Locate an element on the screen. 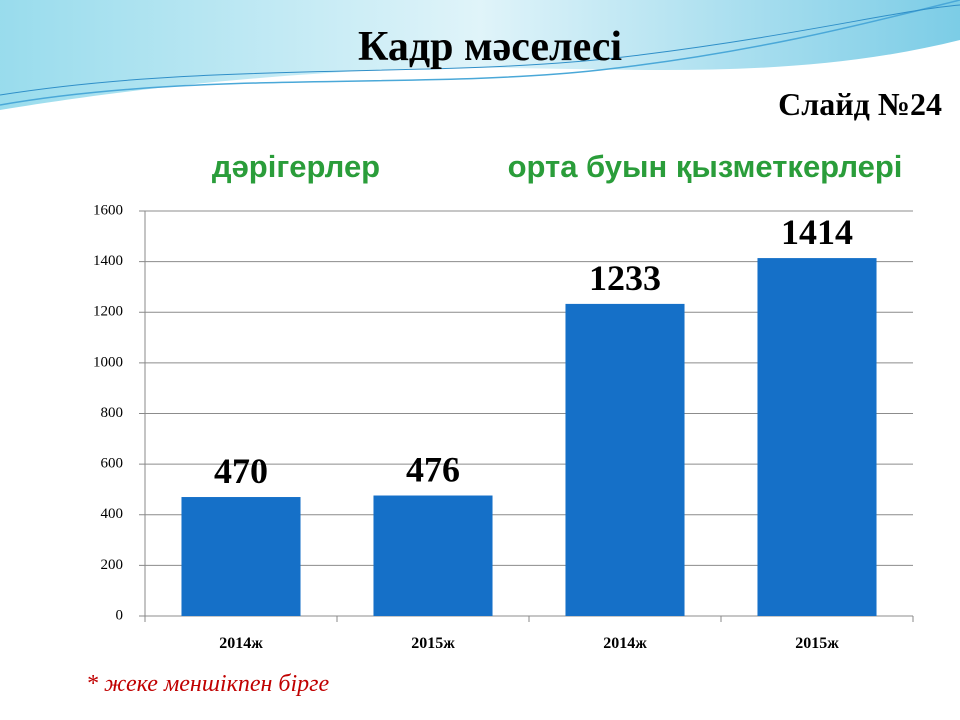 This screenshot has height=720, width=960. y-tick-label: 0 is located at coordinates (120, 615).